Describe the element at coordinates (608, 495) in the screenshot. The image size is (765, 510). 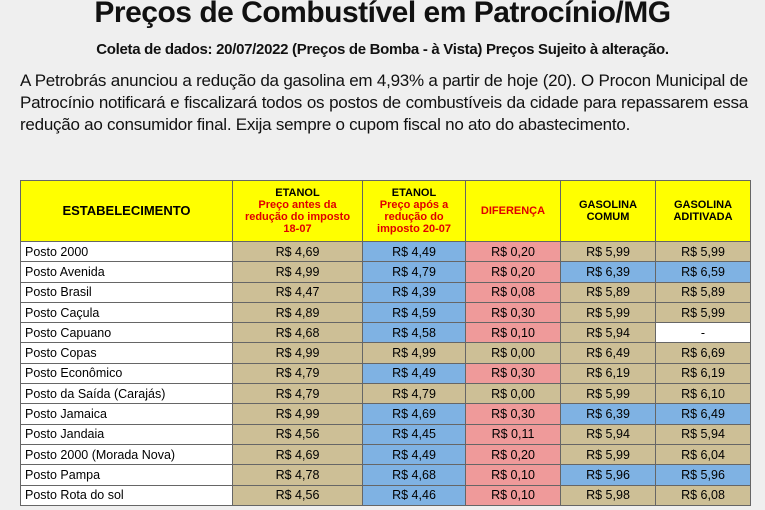
I see `price-cell: R$ 5,98` at that location.